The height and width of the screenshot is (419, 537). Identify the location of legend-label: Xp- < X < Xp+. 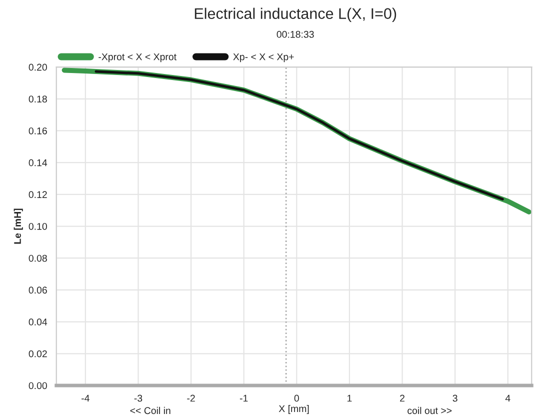
(263, 57).